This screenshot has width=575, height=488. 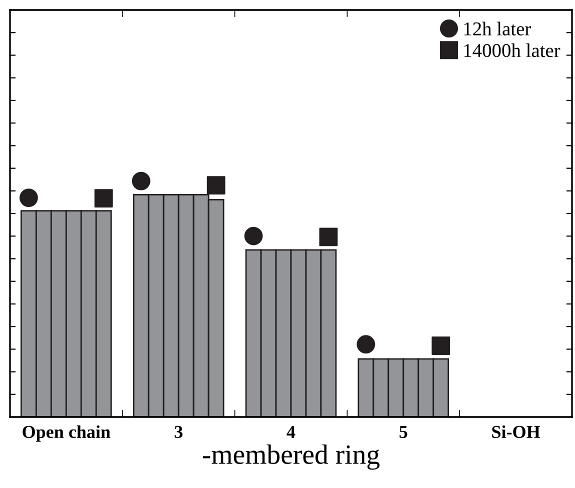 I want to click on x-tick-label: 4, so click(x=291, y=432).